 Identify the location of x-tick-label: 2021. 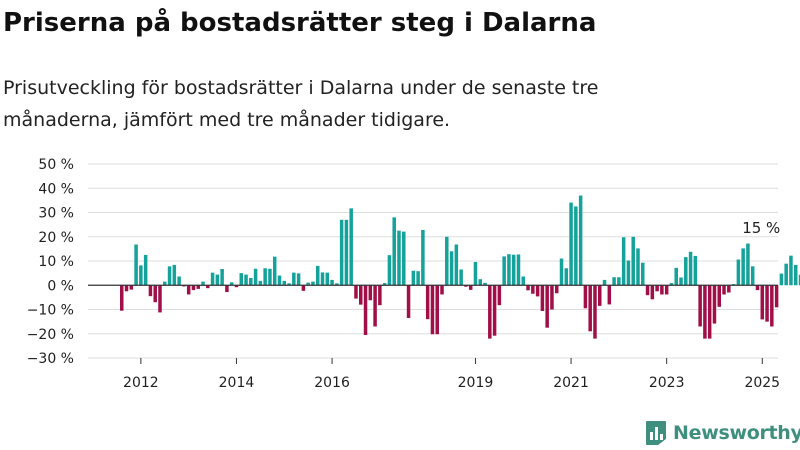
(571, 383).